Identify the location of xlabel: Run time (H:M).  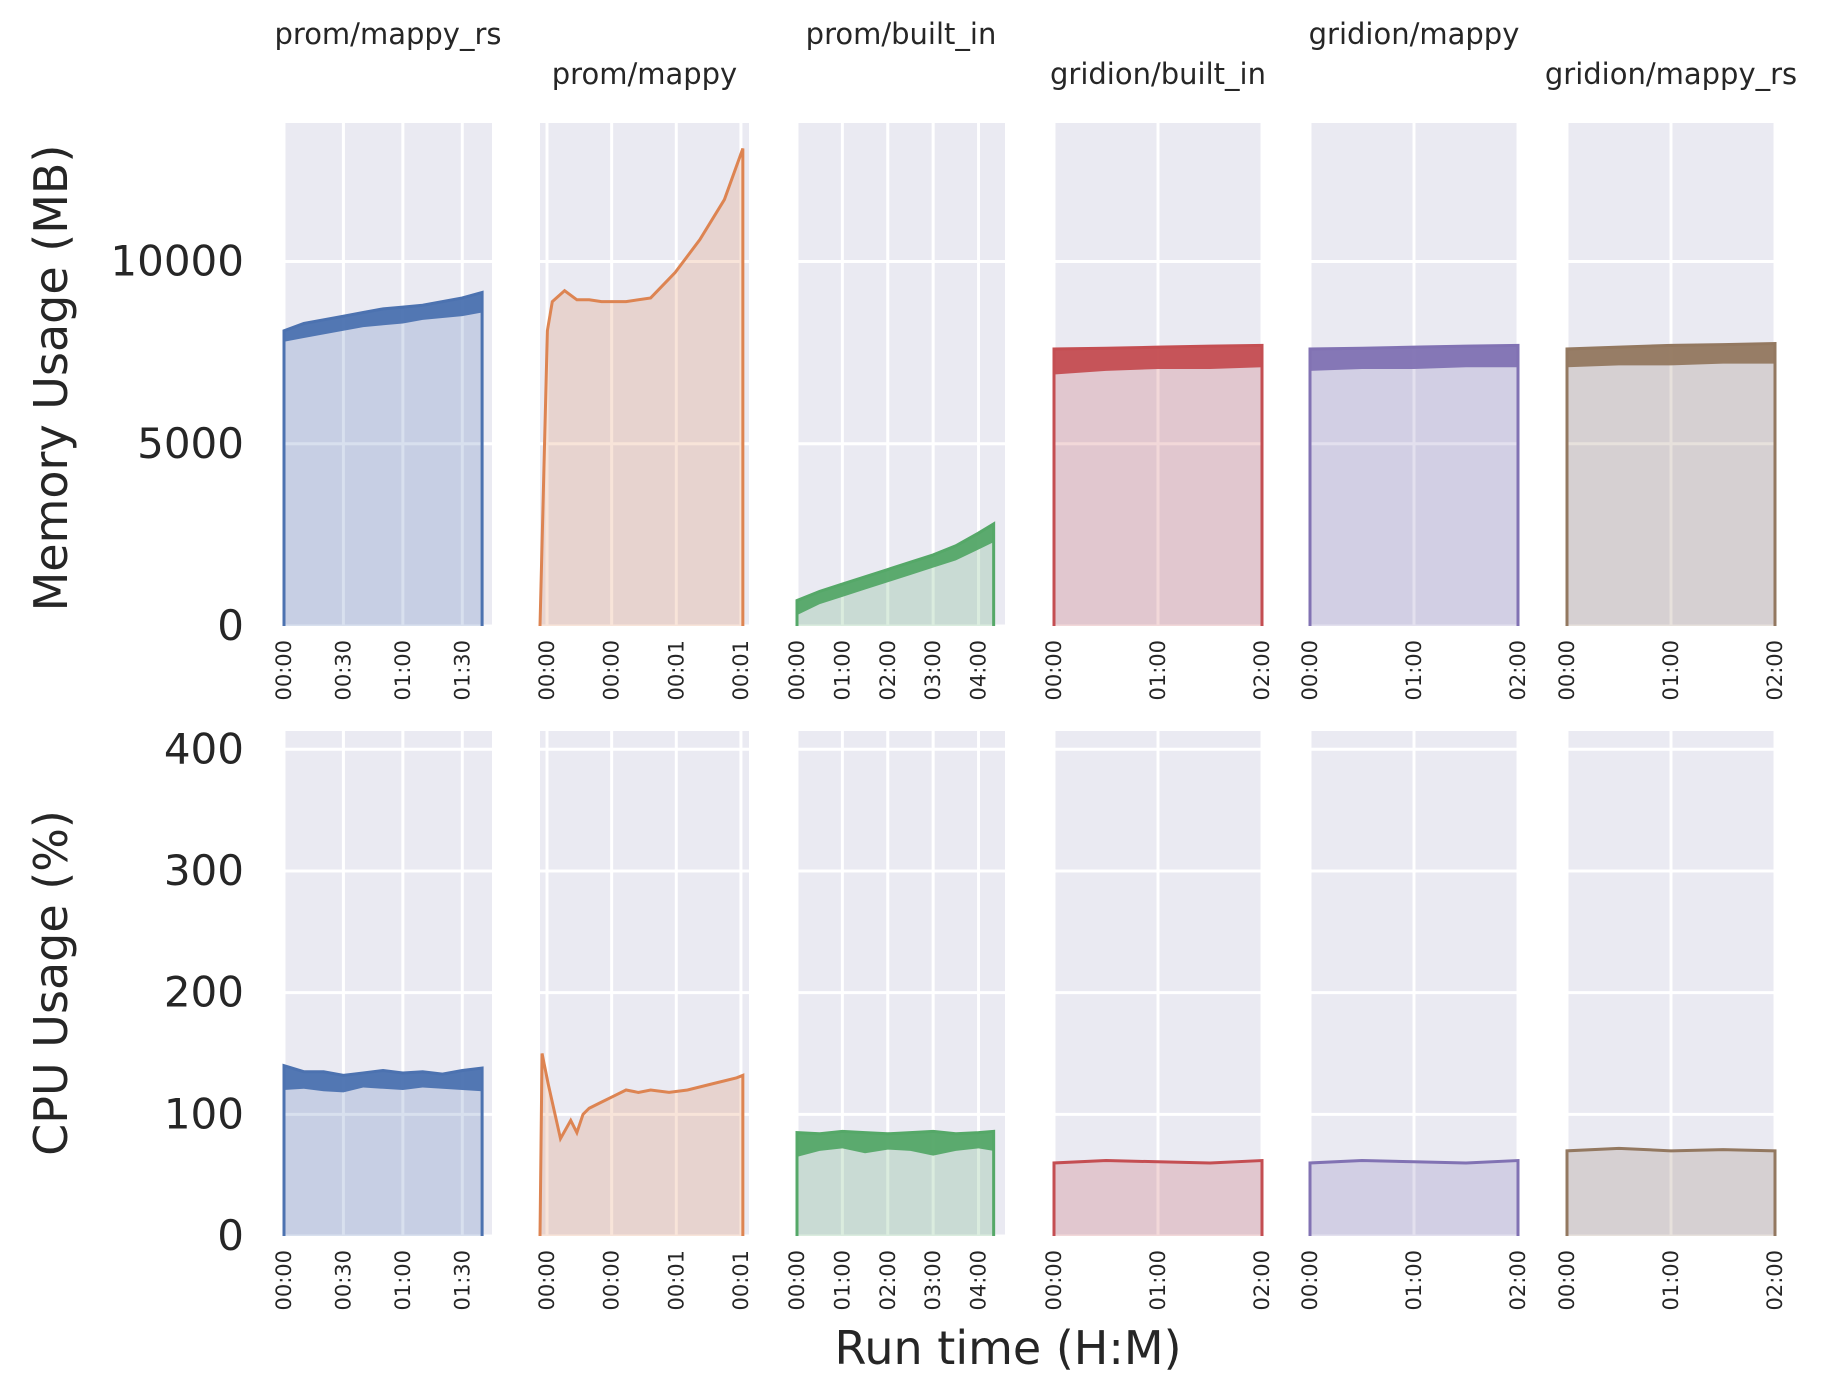
(1007, 1348).